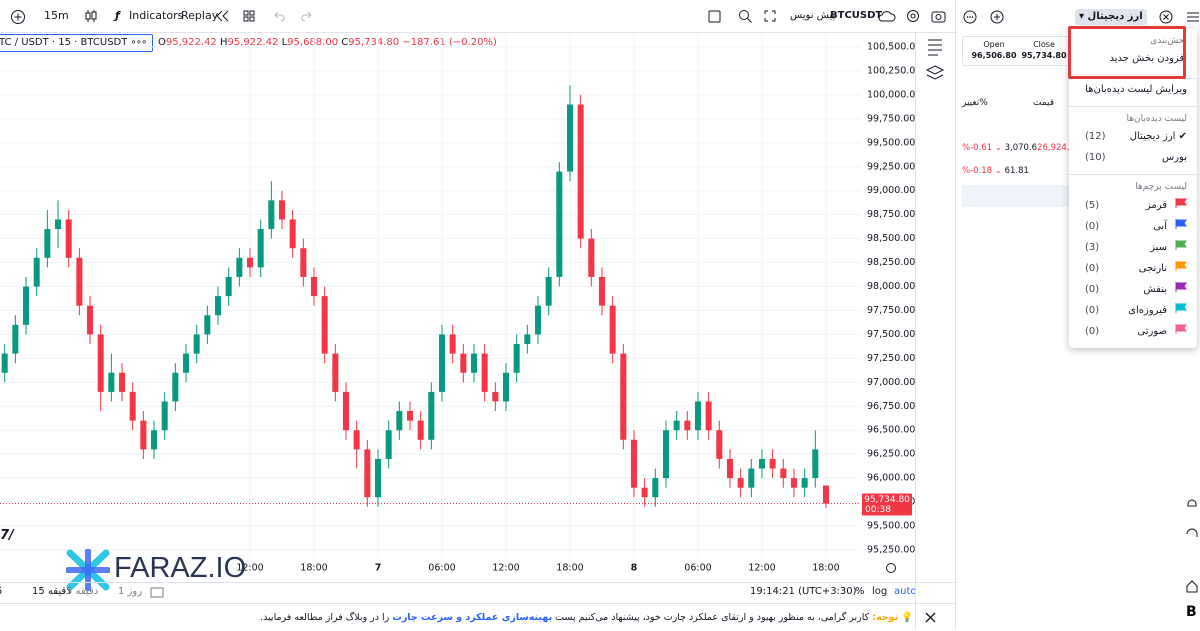 This screenshot has width=1200, height=631. I want to click on symbol-legend: TC / USDT · 15 · BTCUSDT ∘∘∘, so click(77, 43).